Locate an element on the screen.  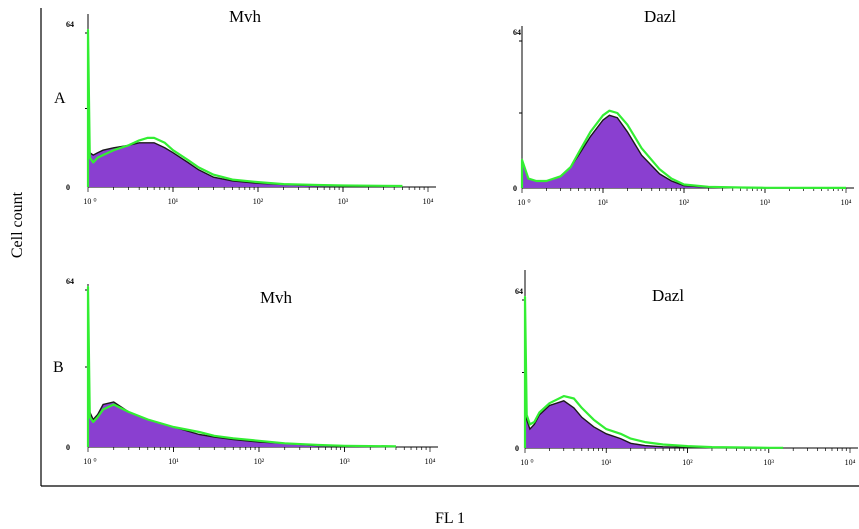
x-axis-label: FL 1 is located at coordinates (450, 518).